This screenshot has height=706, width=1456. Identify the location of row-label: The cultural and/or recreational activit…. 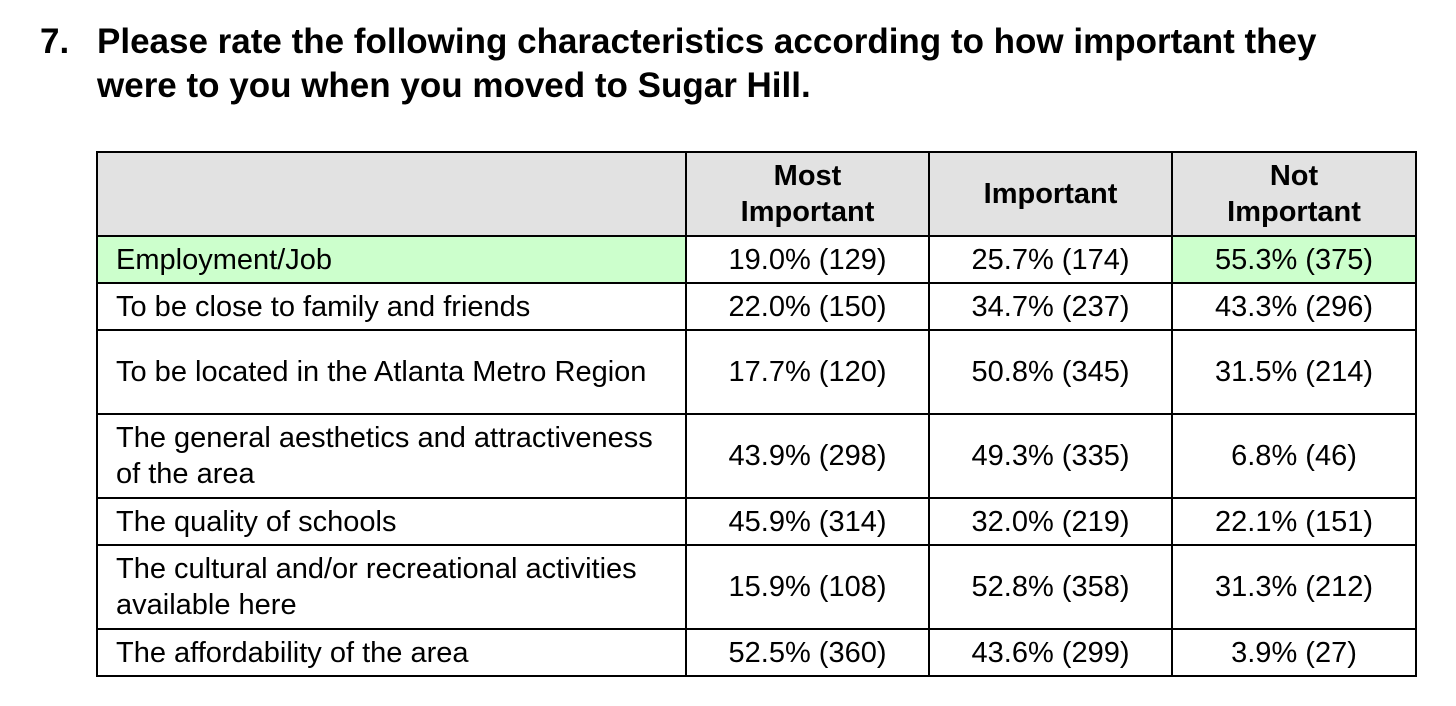
(391, 587).